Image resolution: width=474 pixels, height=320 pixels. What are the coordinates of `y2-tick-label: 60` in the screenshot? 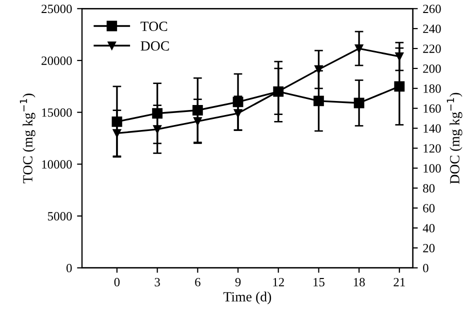 It's located at (429, 208).